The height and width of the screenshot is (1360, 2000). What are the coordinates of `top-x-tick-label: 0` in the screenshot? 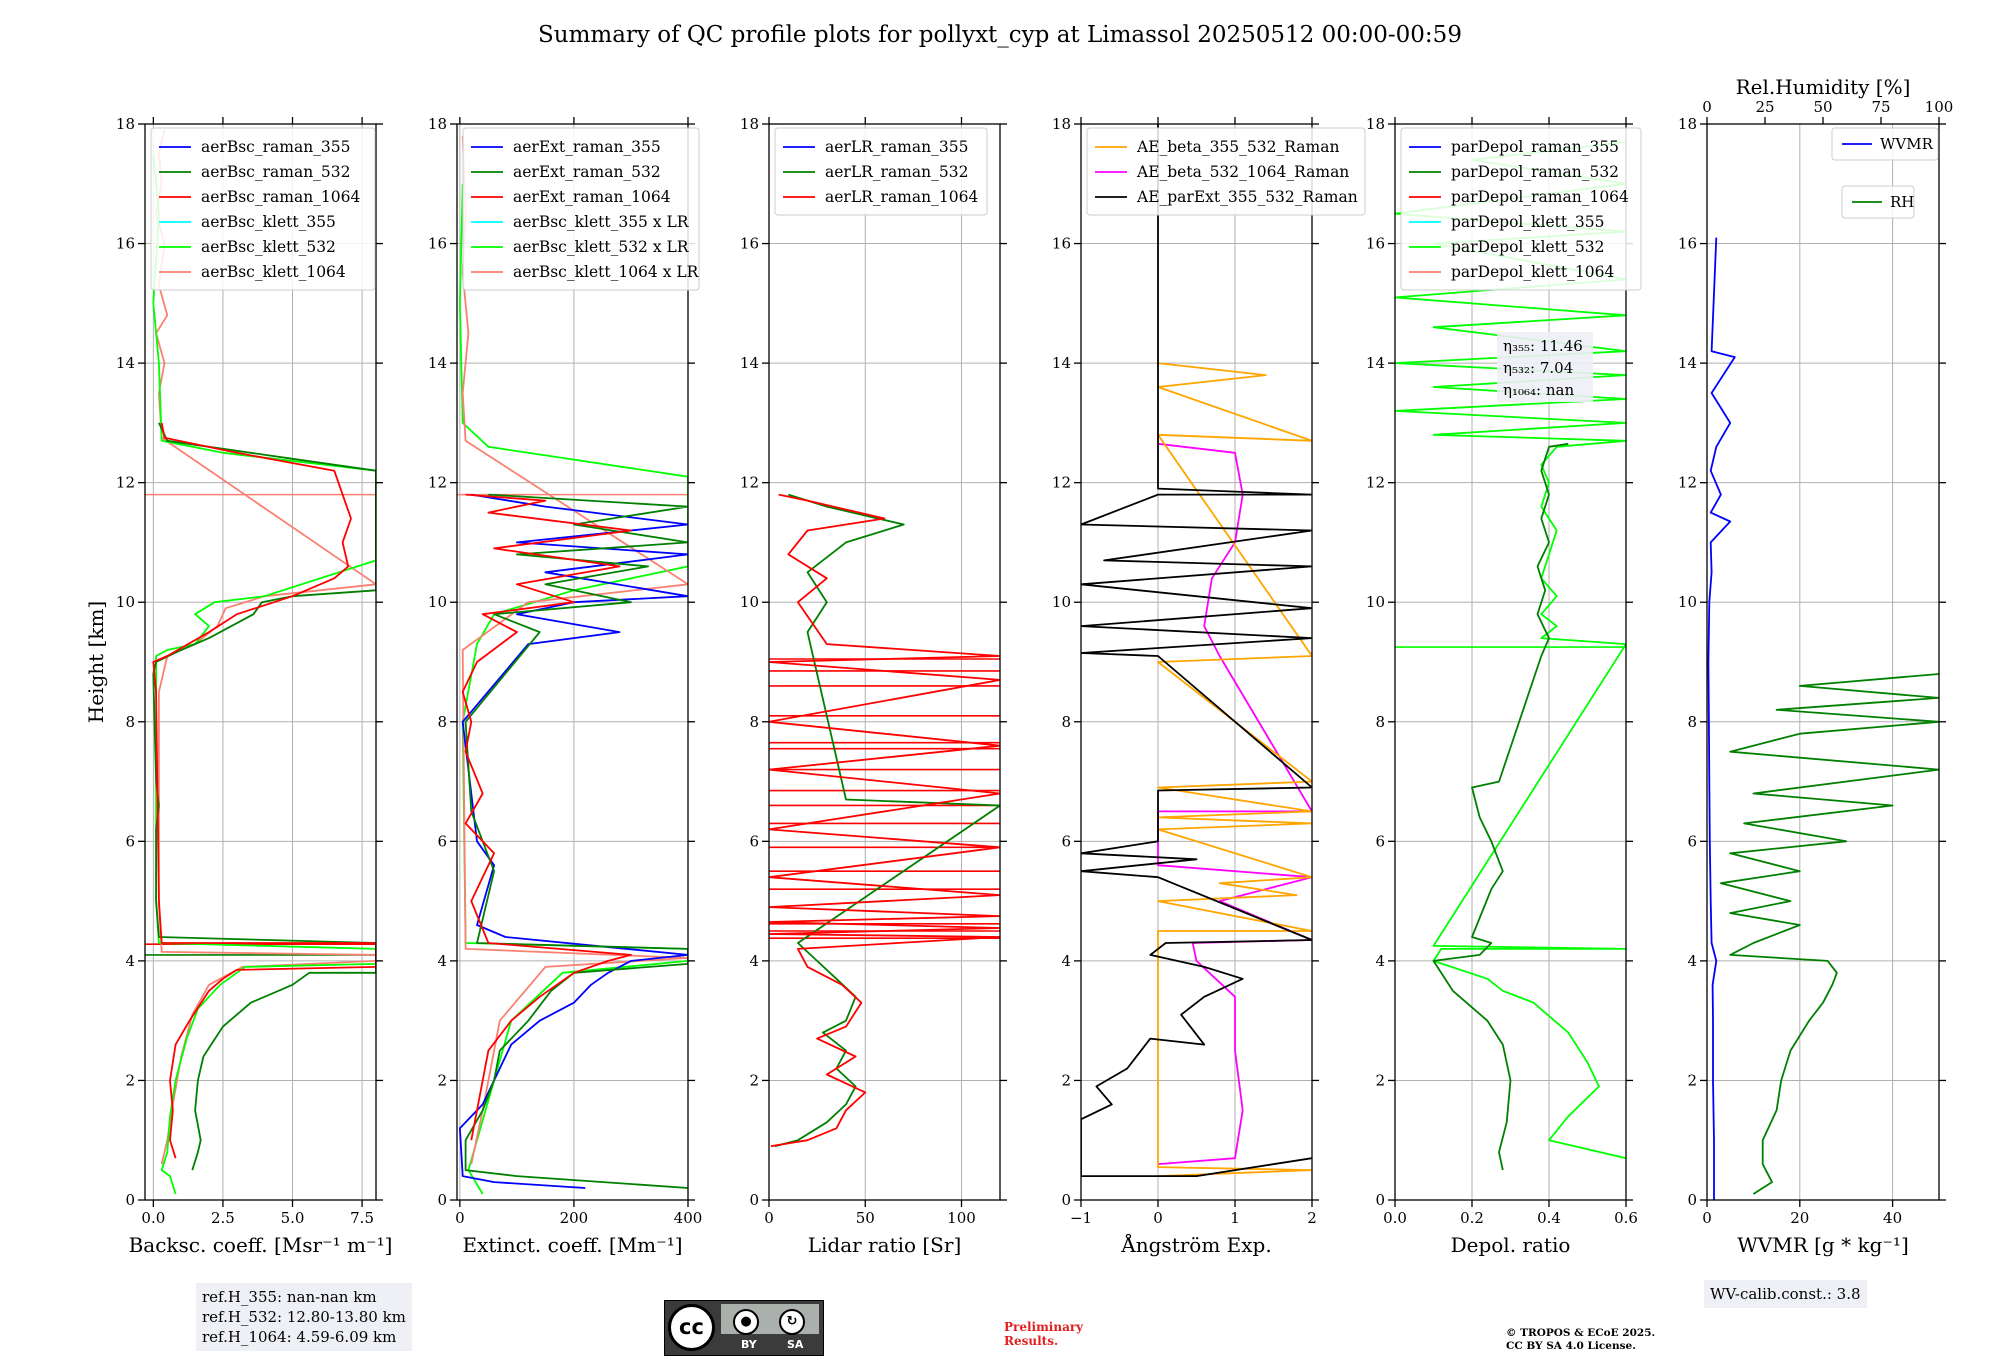 It's located at (1707, 107).